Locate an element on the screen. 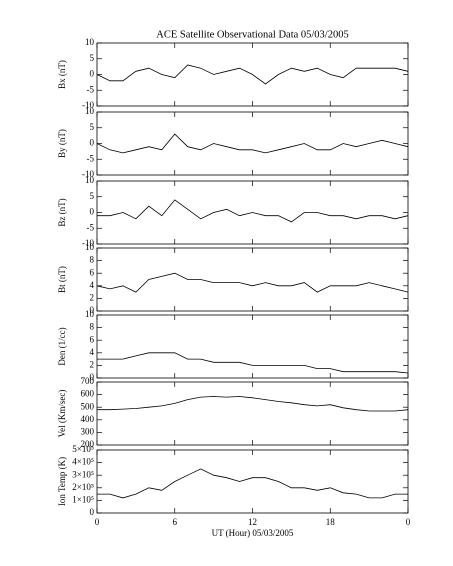 This screenshot has width=453, height=566. y-tick-label: 3×10⁵ is located at coordinates (83, 474).